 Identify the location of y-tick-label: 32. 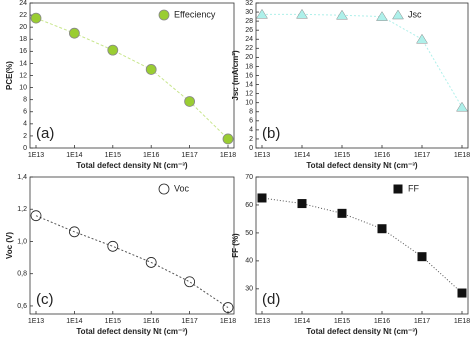
(249, 3).